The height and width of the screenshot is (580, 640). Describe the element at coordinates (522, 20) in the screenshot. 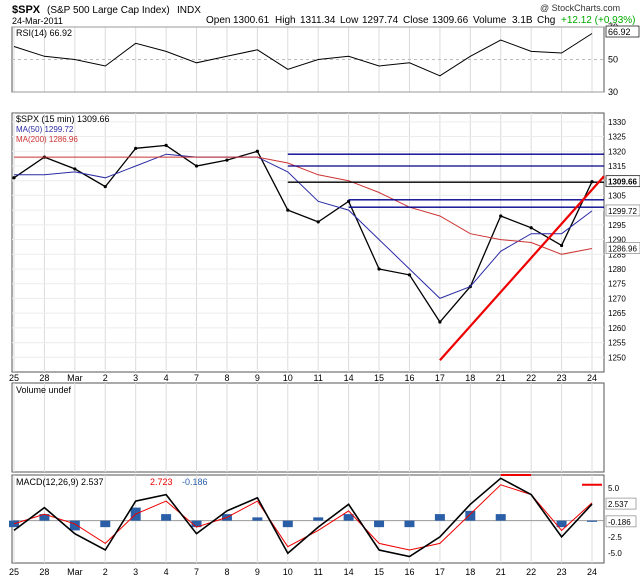

I see `stat-volume-value: 3.1B` at that location.